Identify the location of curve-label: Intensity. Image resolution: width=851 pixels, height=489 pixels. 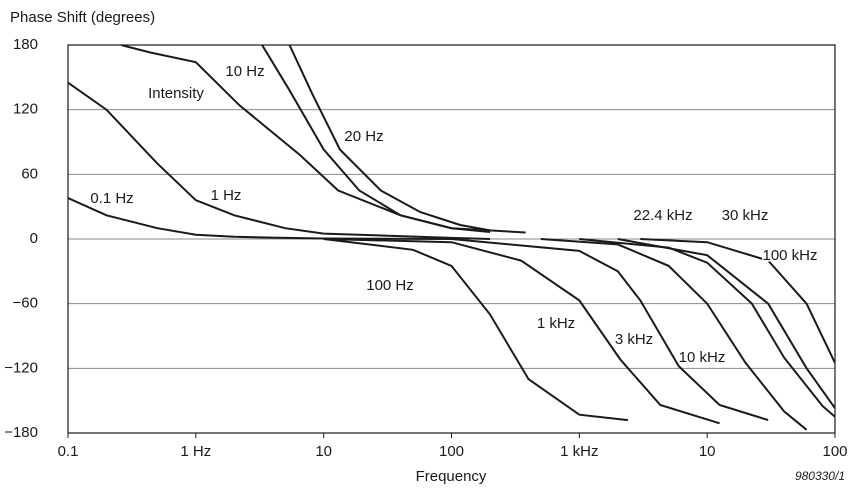
(176, 93).